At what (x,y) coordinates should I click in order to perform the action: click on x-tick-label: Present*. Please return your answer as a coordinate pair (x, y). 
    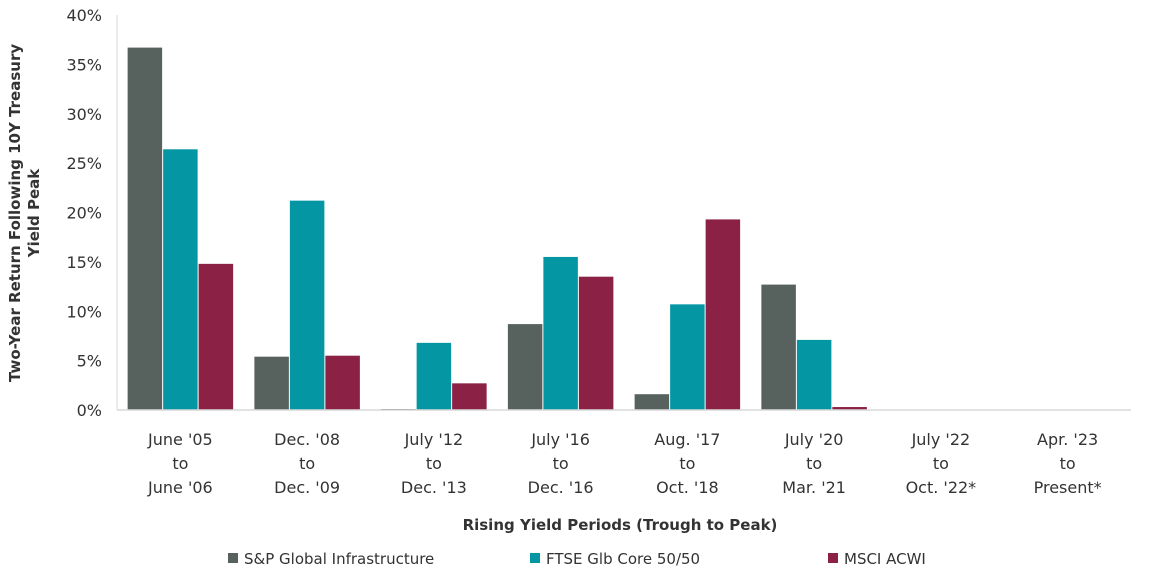
    Looking at the image, I should click on (1068, 487).